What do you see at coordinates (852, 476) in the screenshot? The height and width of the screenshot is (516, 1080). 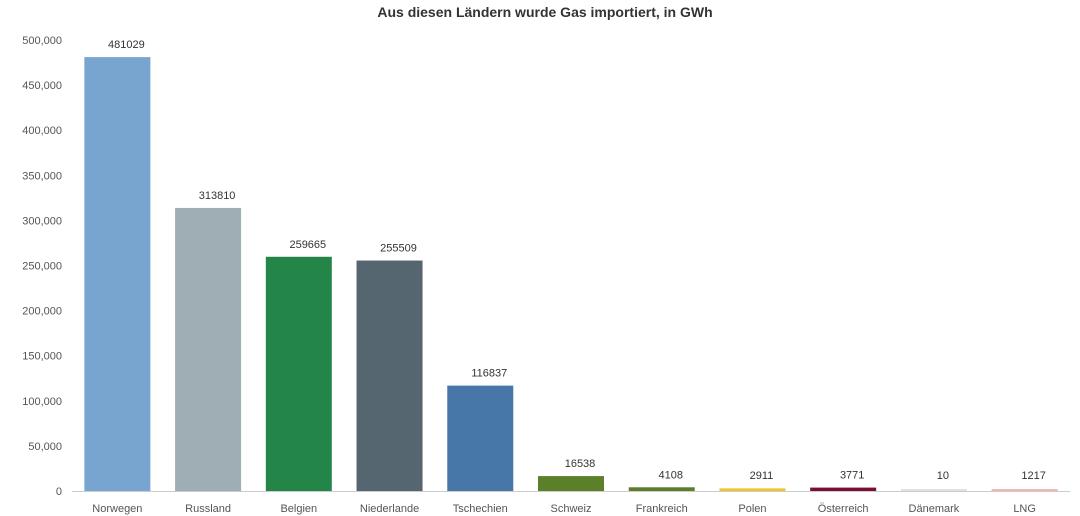 I see `data-label: 3771` at bounding box center [852, 476].